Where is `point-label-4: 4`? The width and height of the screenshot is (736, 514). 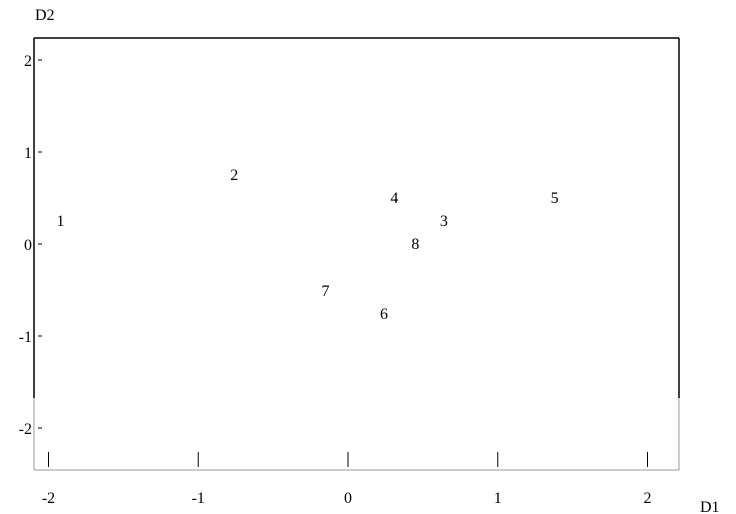
point-label-4: 4 is located at coordinates (394, 198).